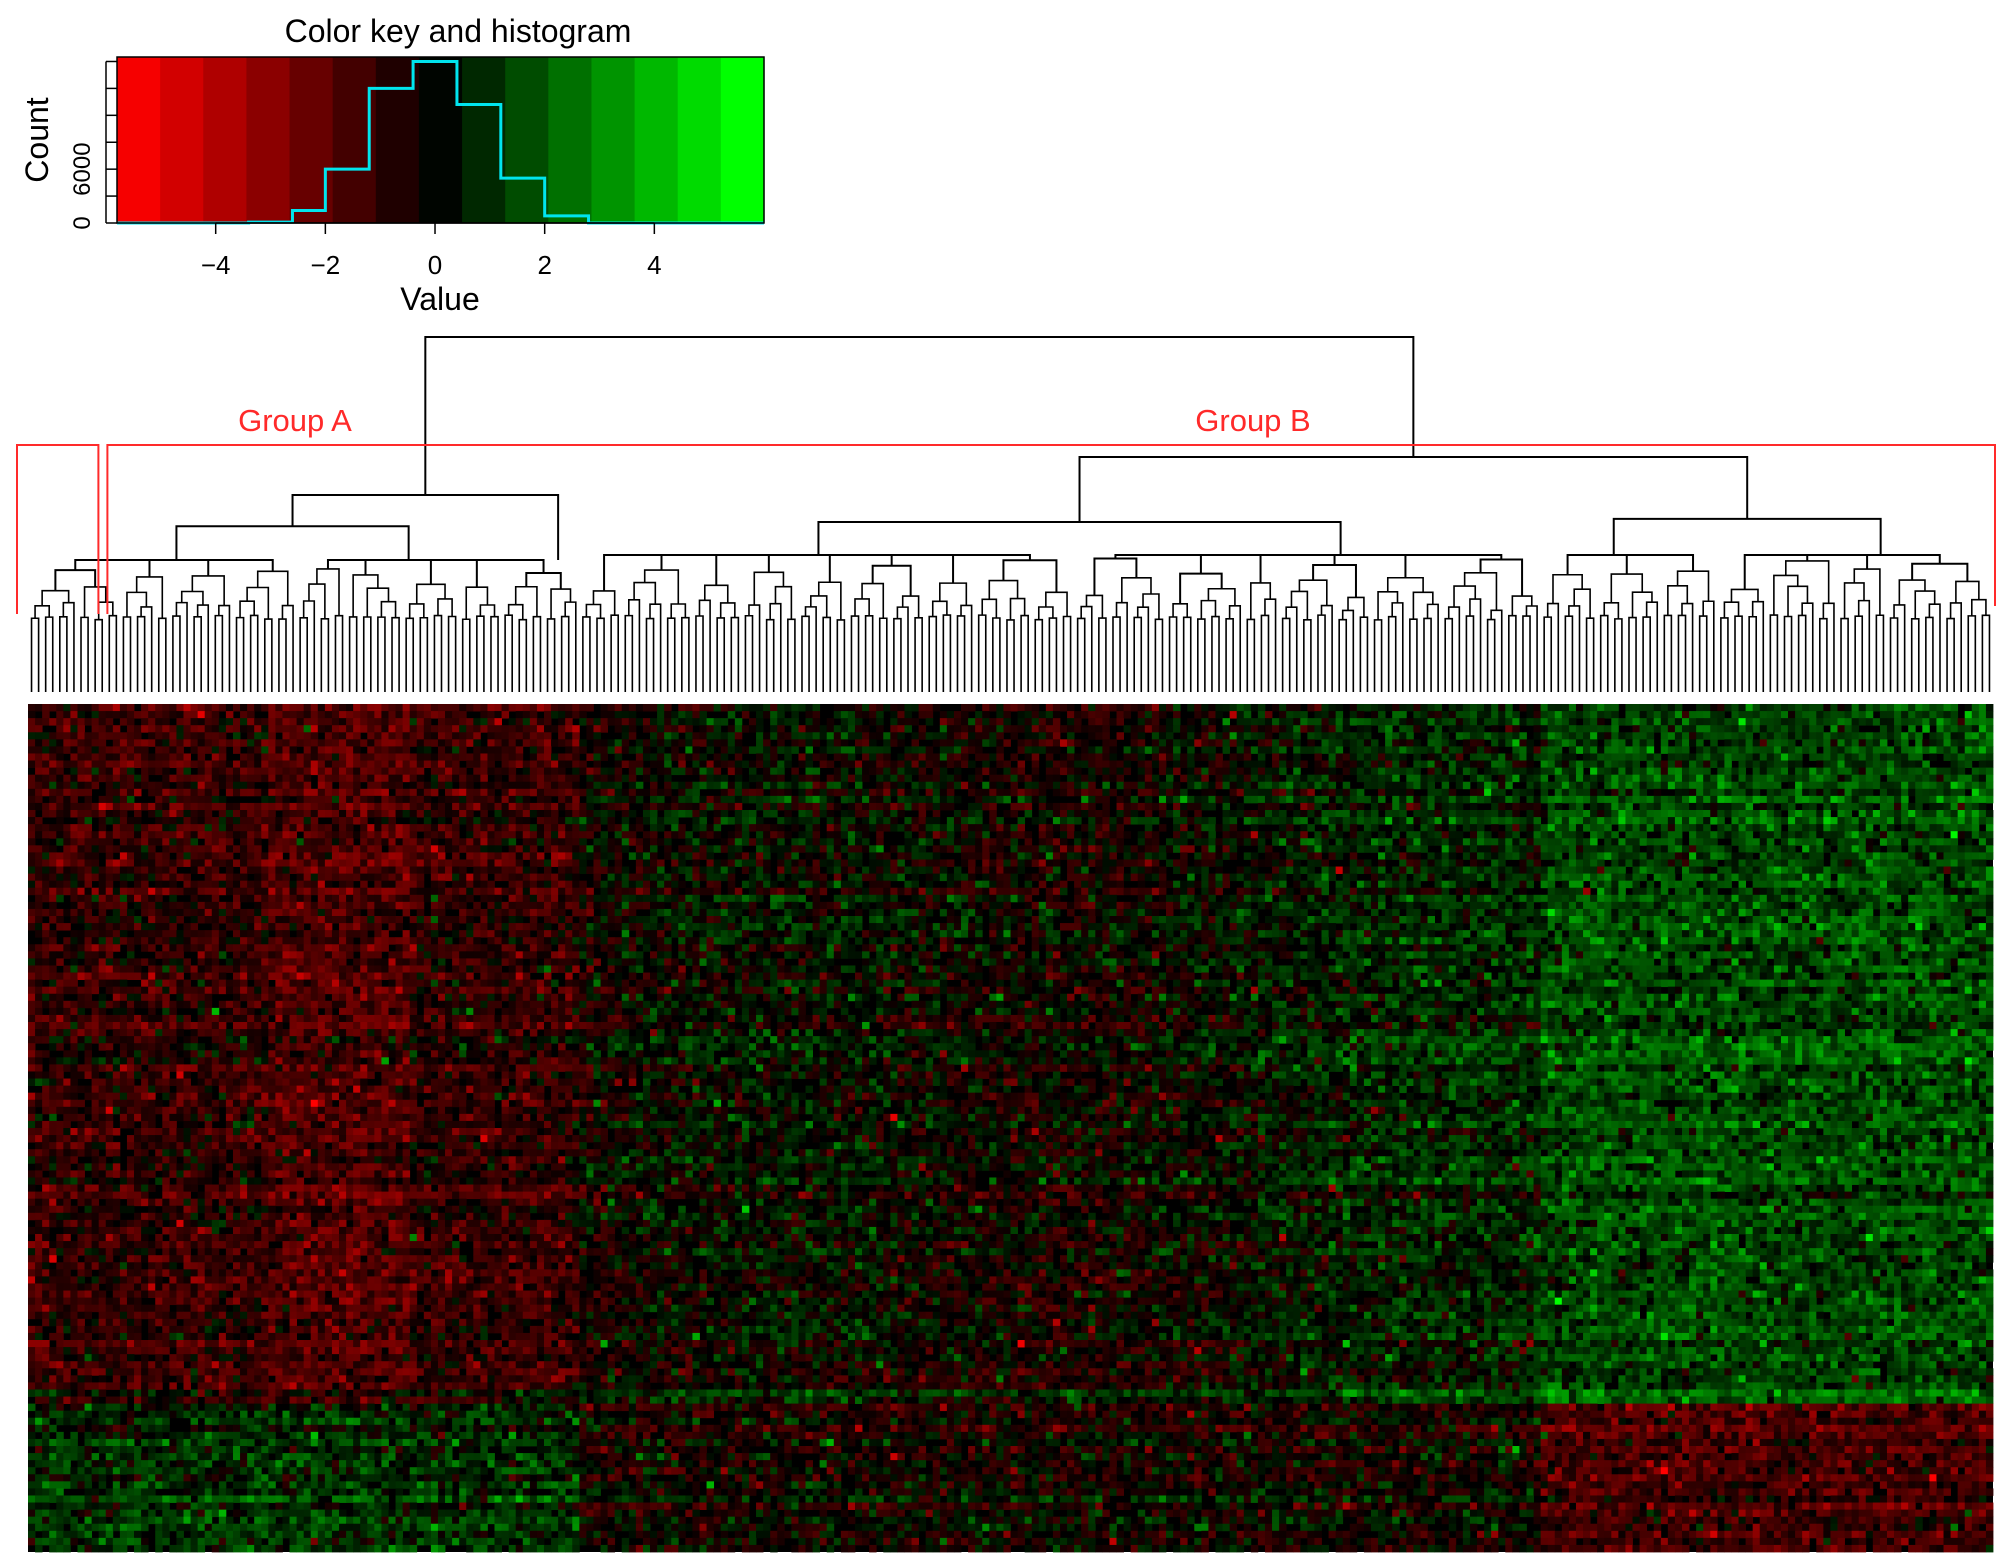 This screenshot has height=1564, width=2008. I want to click on group-bracket, so click(57, 529).